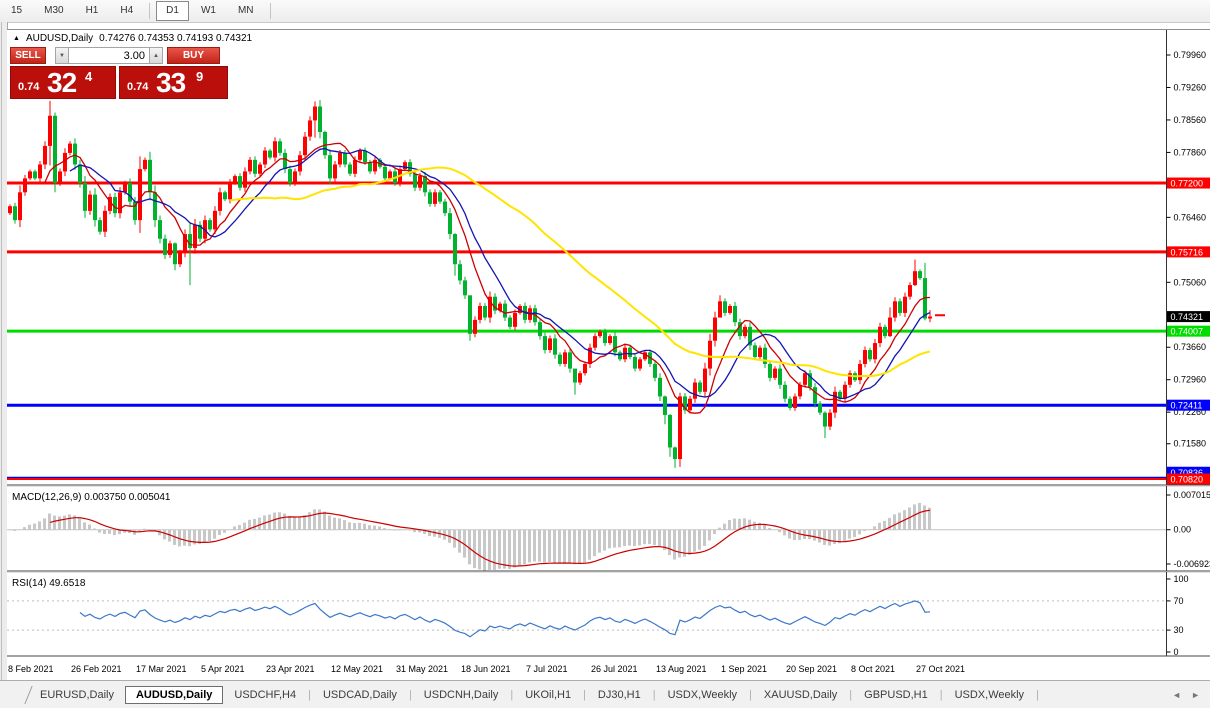 The width and height of the screenshot is (1210, 708). What do you see at coordinates (1181, 579) in the screenshot?
I see `svg-text: 100` at bounding box center [1181, 579].